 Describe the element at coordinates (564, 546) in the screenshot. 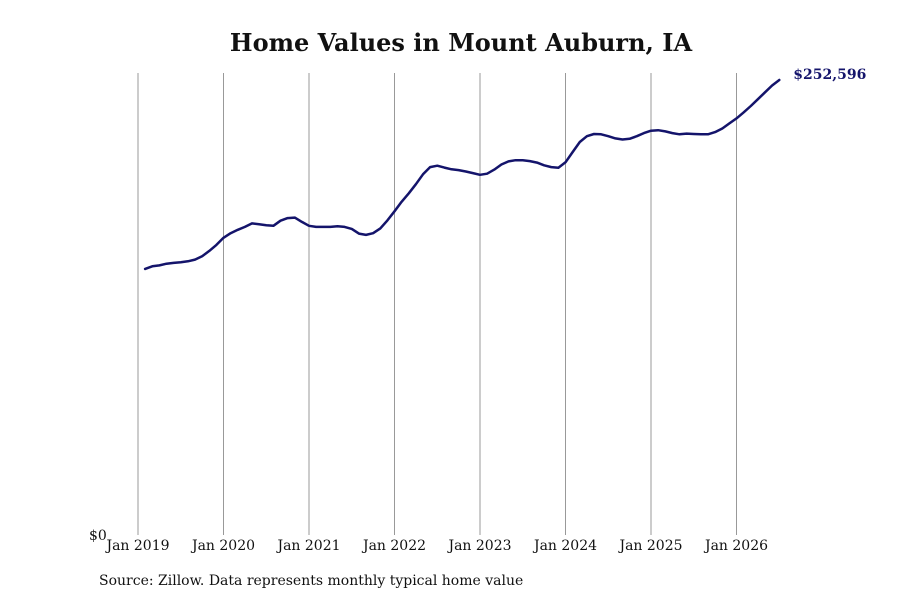

I see `x-tick-label: Jan 2024` at that location.